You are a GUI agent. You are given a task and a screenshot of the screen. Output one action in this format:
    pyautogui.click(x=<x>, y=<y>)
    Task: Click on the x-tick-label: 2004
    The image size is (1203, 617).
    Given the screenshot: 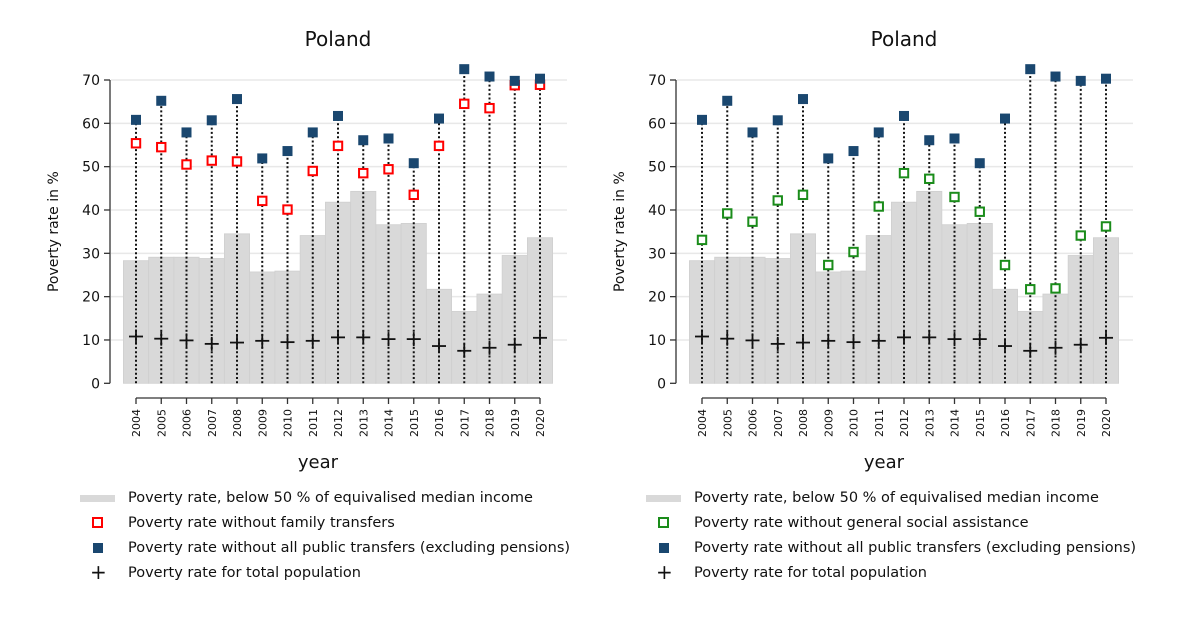 What is the action you would take?
    pyautogui.click(x=702, y=423)
    